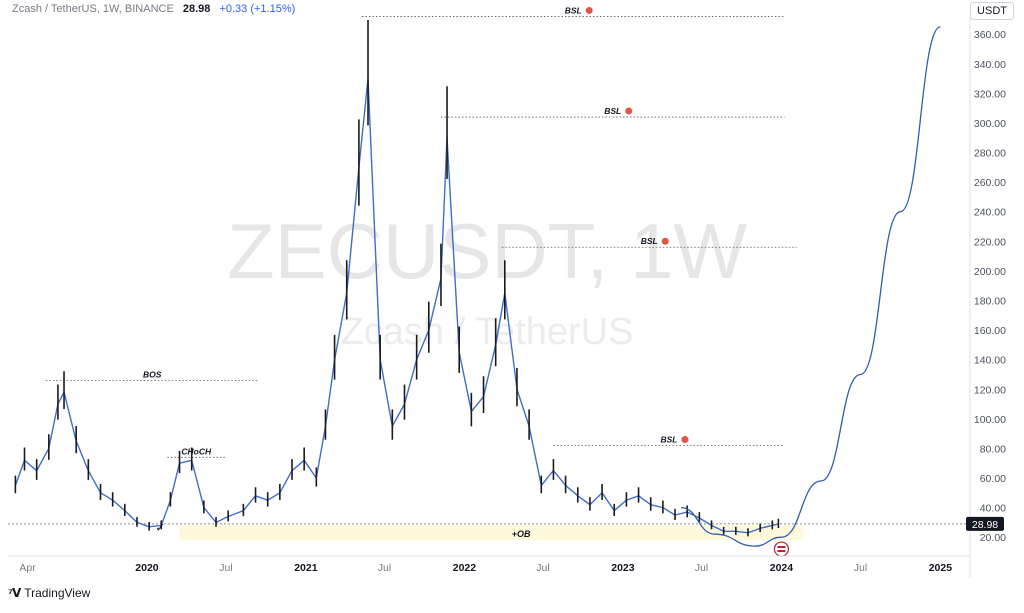  Describe the element at coordinates (993, 449) in the screenshot. I see `price-tick-label: 80.00` at that location.